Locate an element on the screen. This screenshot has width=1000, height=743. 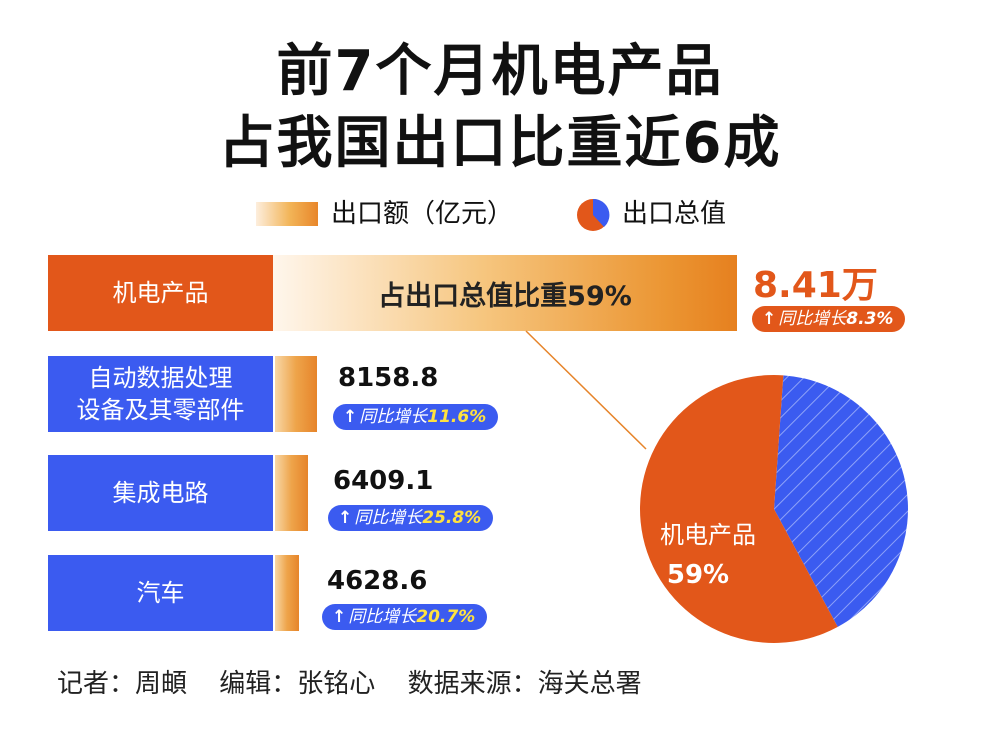
growth-pct: 8.3% is located at coordinates (870, 319).